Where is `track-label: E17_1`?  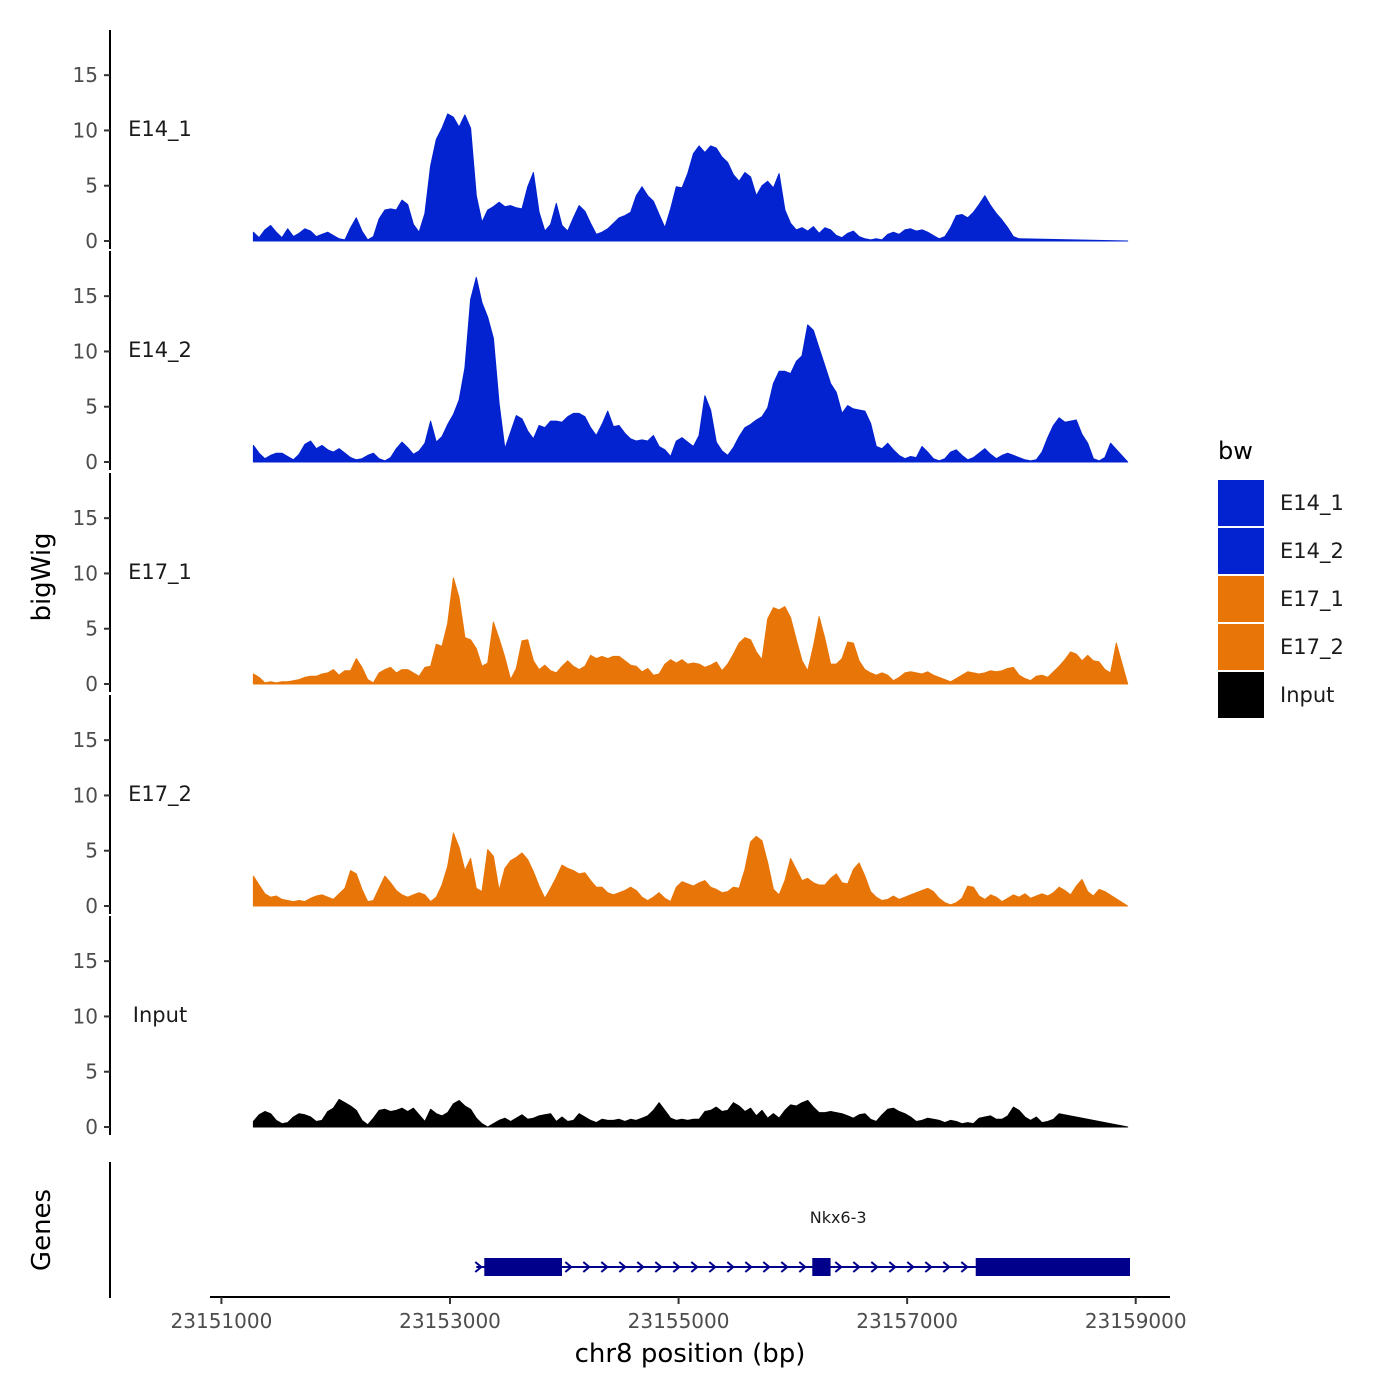 track-label: E17_1 is located at coordinates (160, 572).